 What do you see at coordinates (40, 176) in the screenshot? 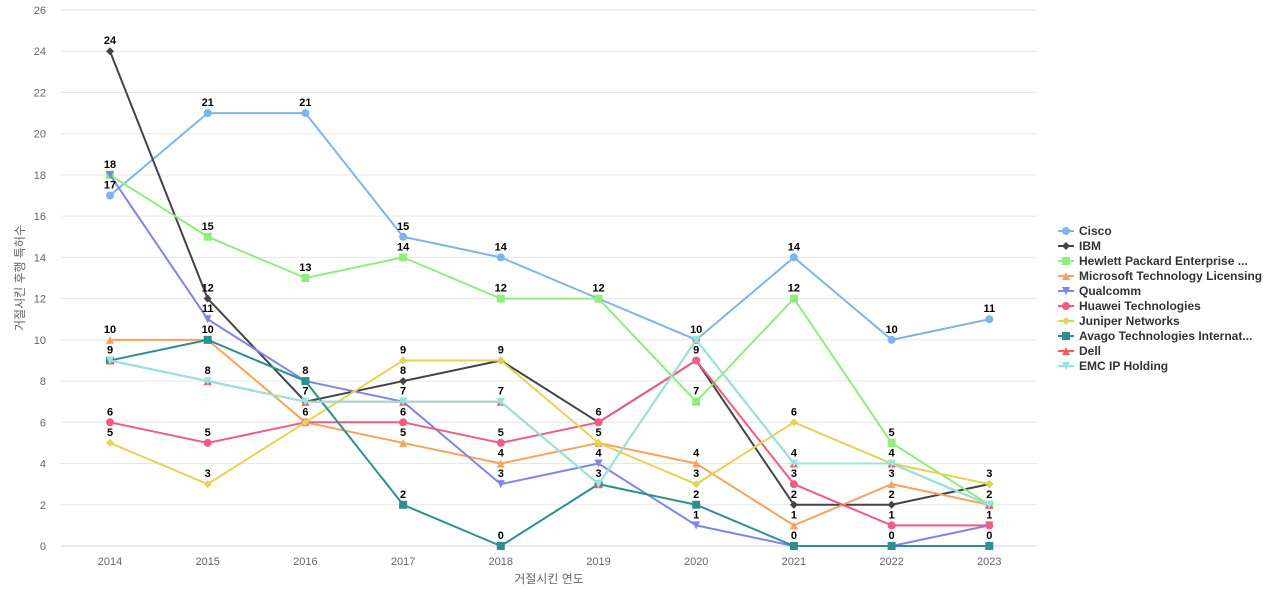
I see `y-tick-label: 18` at bounding box center [40, 176].